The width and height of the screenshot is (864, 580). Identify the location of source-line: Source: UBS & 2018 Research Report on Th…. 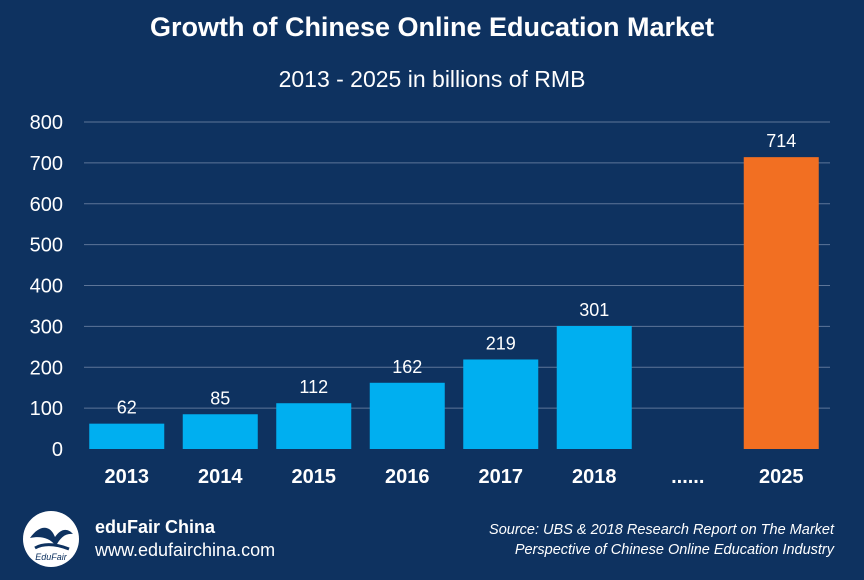
(661, 530).